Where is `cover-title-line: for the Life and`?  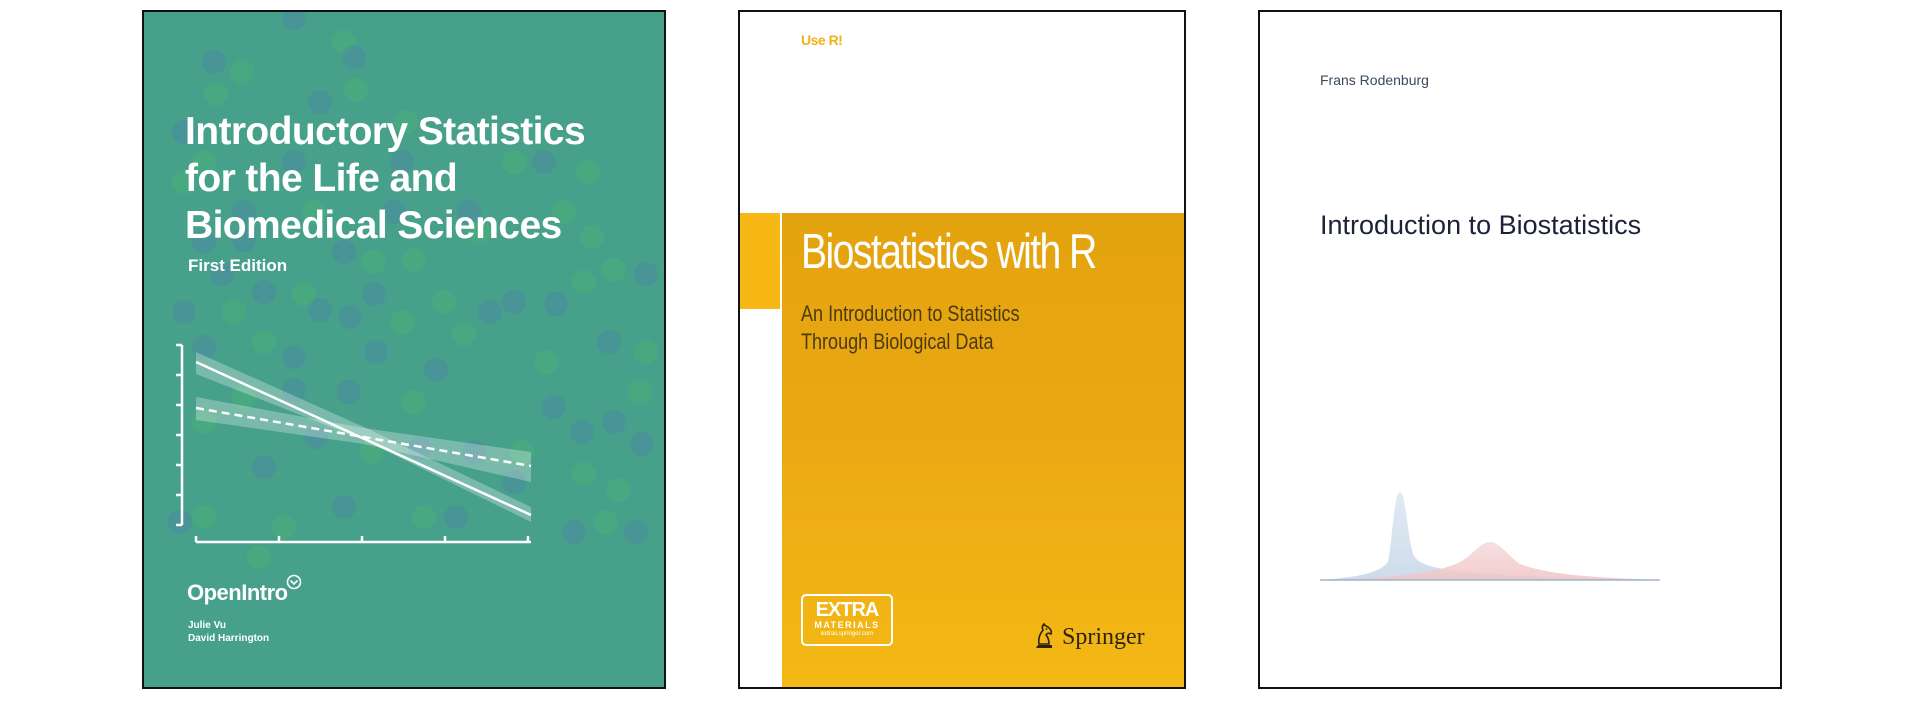 cover-title-line: for the Life and is located at coordinates (321, 178).